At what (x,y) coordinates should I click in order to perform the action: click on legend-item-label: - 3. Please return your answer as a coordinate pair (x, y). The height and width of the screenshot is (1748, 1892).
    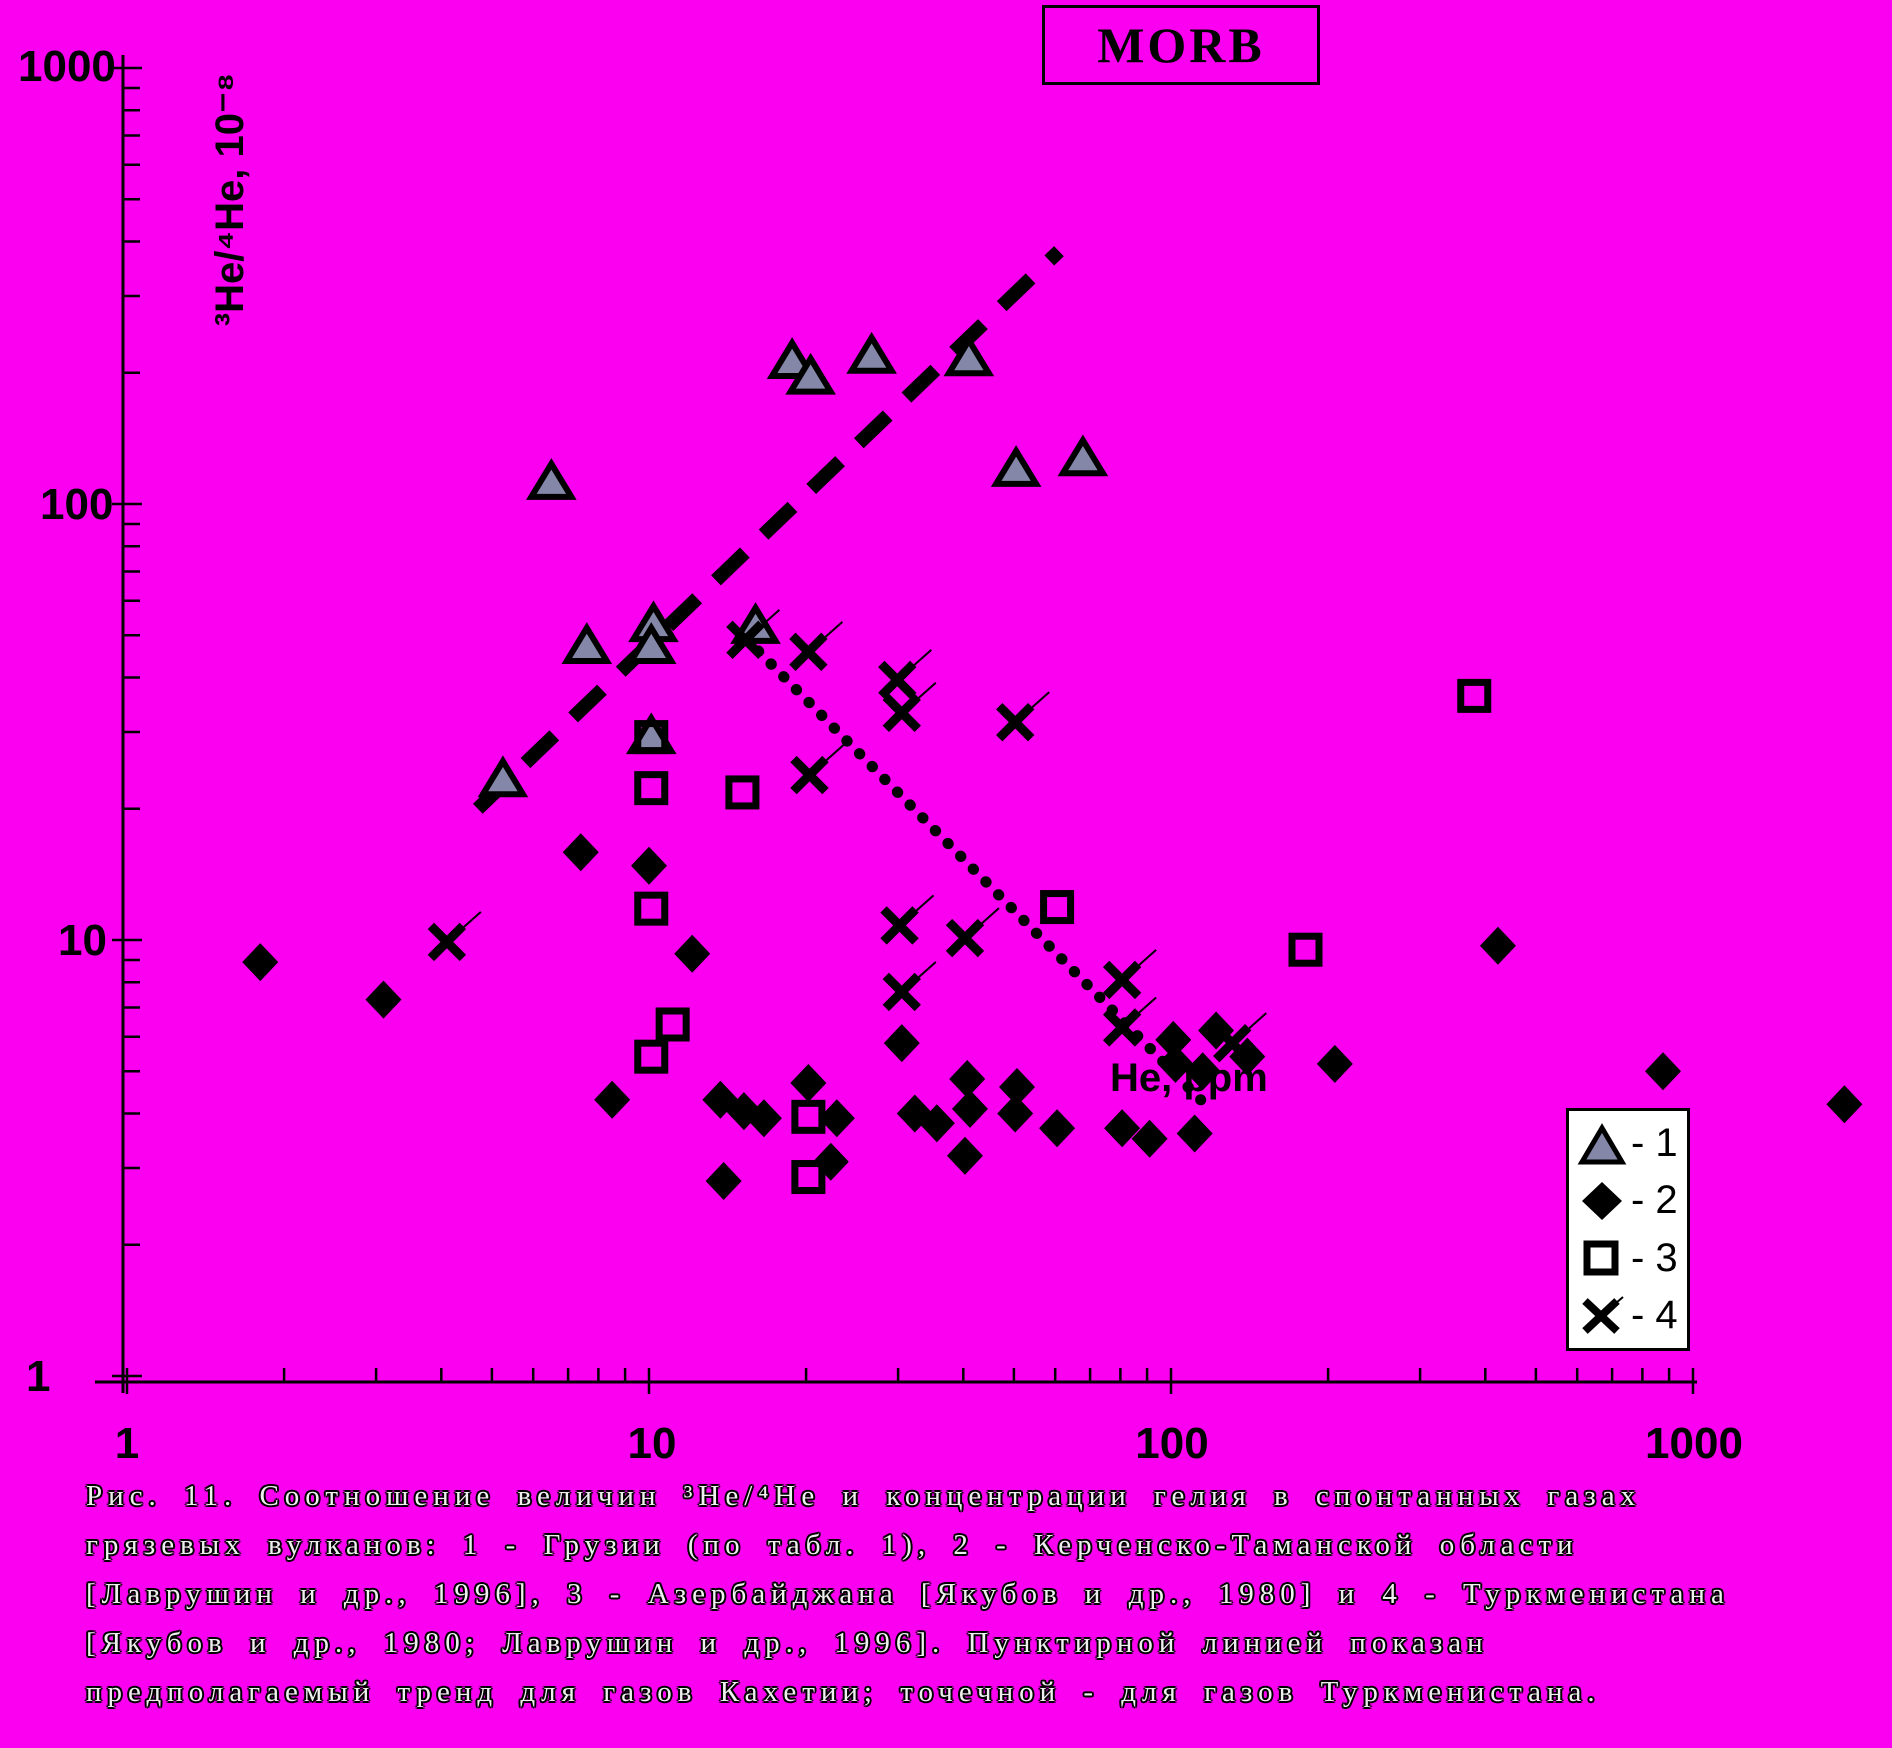
    Looking at the image, I should click on (1654, 1257).